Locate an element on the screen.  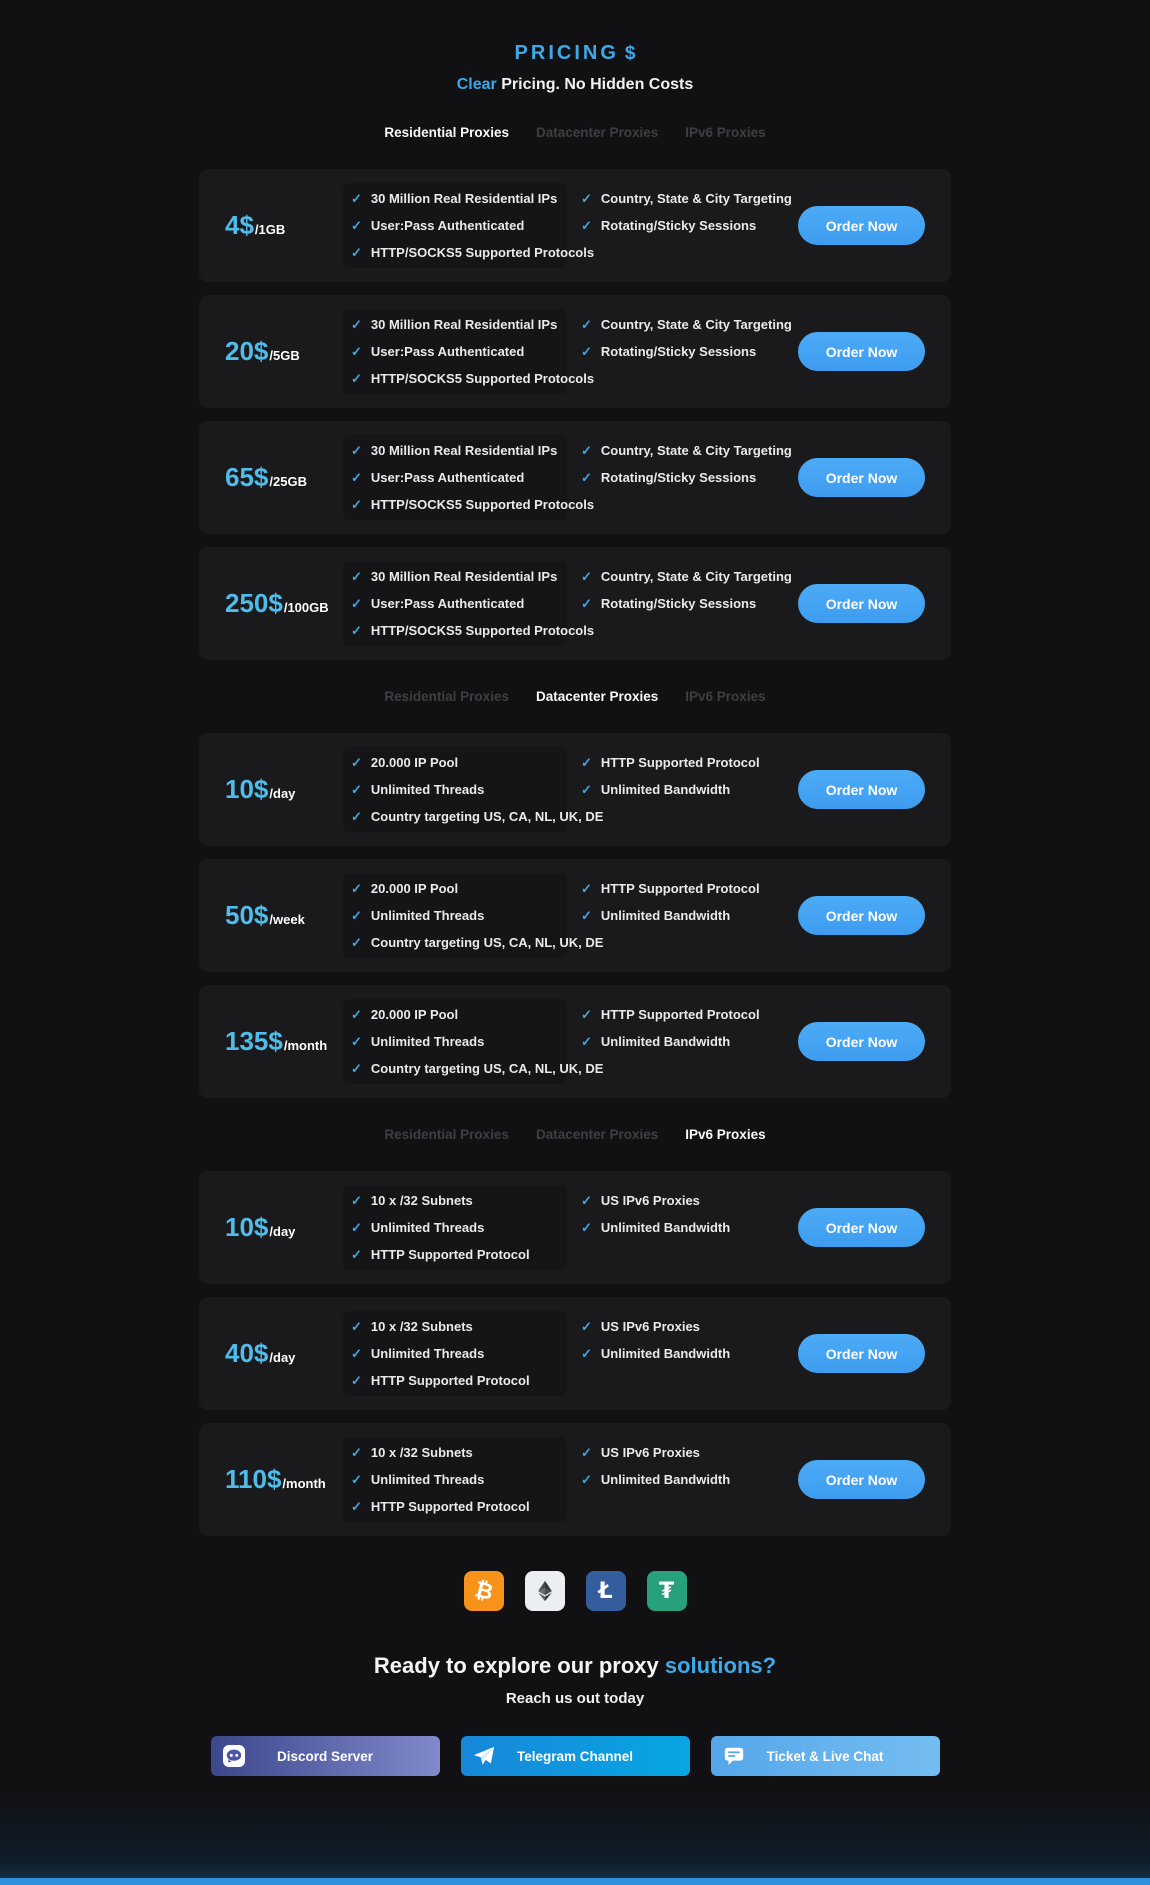
feature-text: 20.000 IP Pool is located at coordinates (414, 1014).